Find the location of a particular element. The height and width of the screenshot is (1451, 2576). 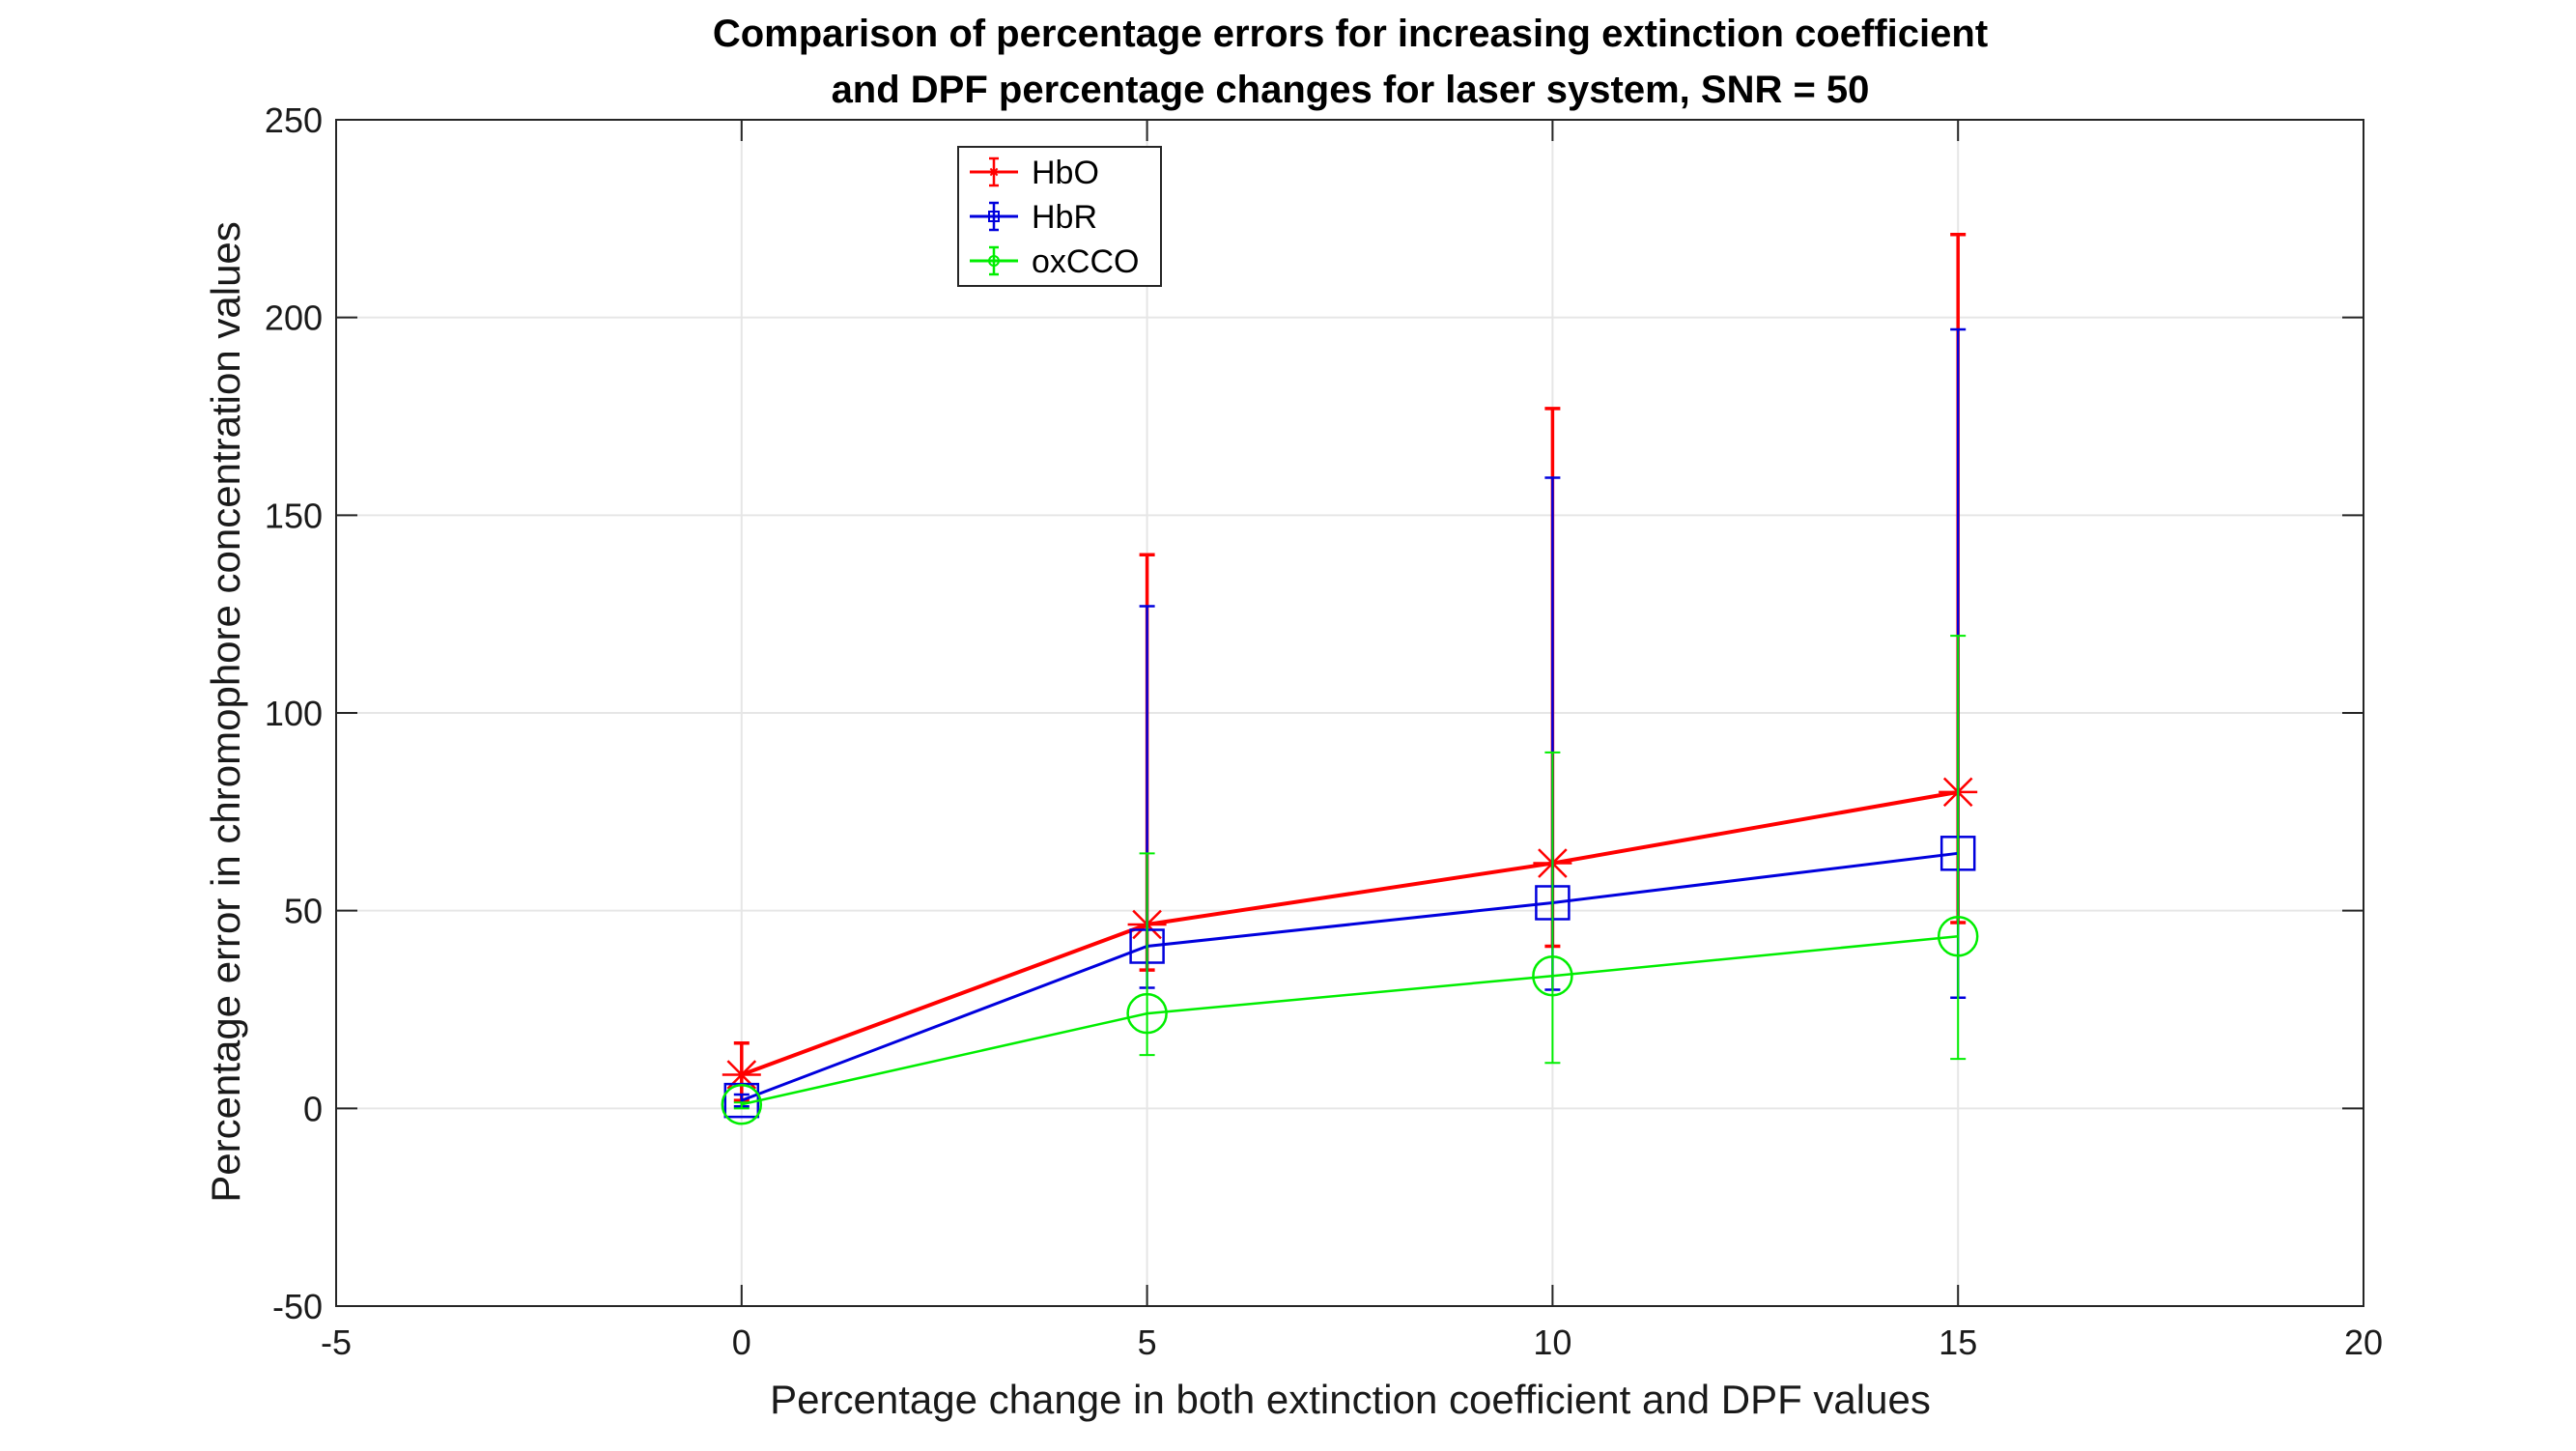

x-tick-label: -5 is located at coordinates (336, 1342).